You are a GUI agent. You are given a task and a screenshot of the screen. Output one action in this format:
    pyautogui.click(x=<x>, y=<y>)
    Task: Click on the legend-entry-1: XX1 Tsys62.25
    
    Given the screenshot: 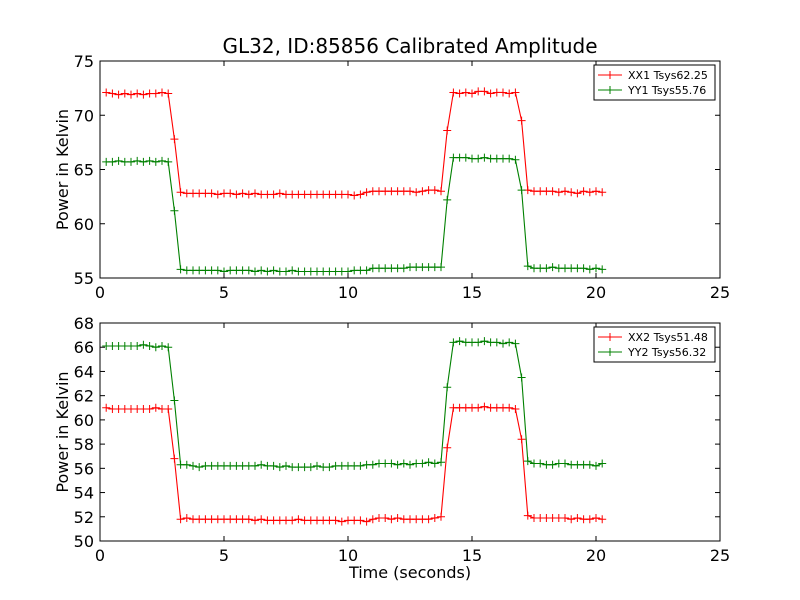 What is the action you would take?
    pyautogui.click(x=653, y=75)
    